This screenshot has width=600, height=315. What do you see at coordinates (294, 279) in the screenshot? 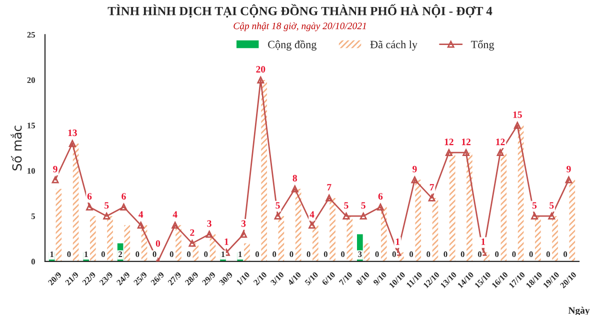
I see `x-tick-label: 4/10` at bounding box center [294, 279].